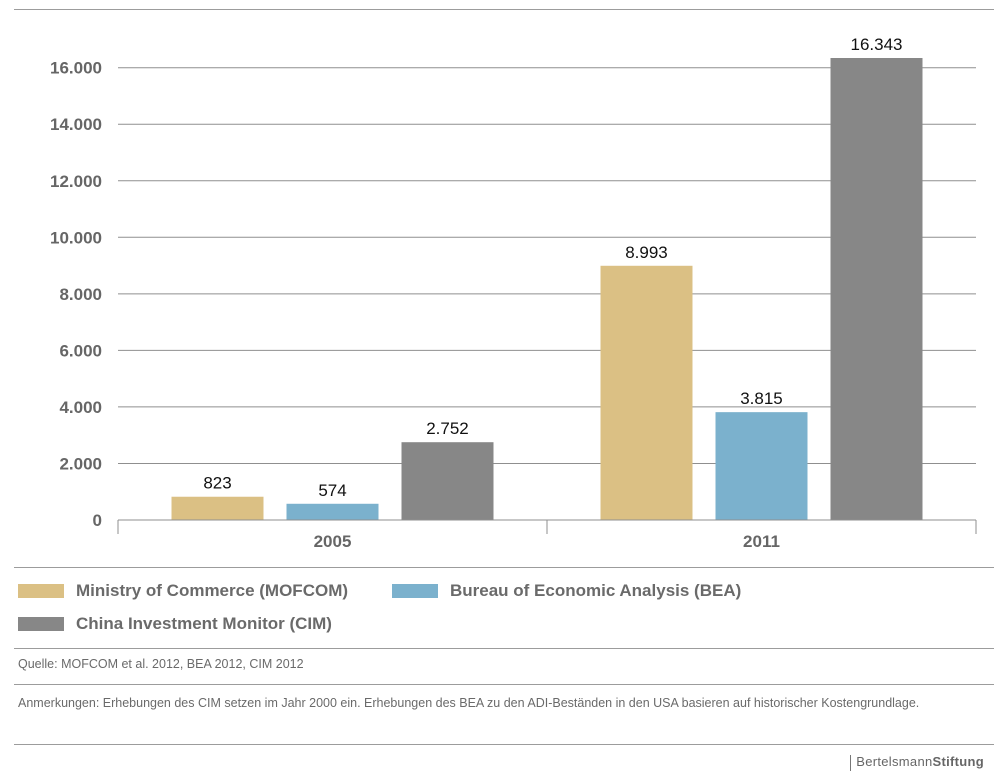 This screenshot has height=777, width=994. What do you see at coordinates (761, 398) in the screenshot?
I see `data-label: 3.815` at bounding box center [761, 398].